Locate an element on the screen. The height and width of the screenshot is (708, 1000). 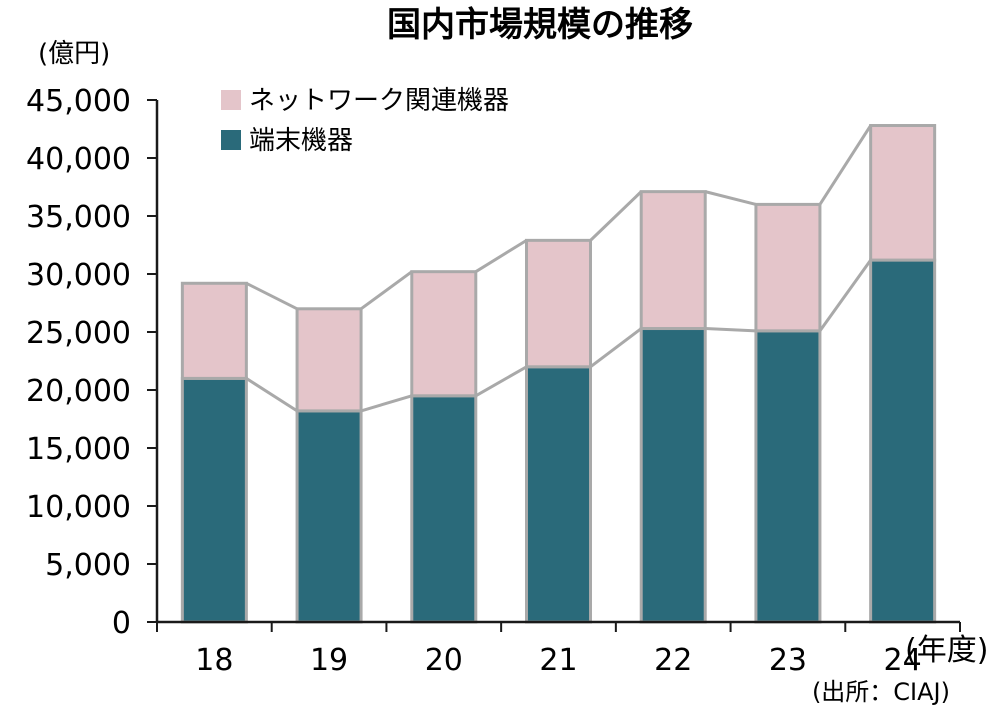
x-tick-label: 21 is located at coordinates (558, 660).